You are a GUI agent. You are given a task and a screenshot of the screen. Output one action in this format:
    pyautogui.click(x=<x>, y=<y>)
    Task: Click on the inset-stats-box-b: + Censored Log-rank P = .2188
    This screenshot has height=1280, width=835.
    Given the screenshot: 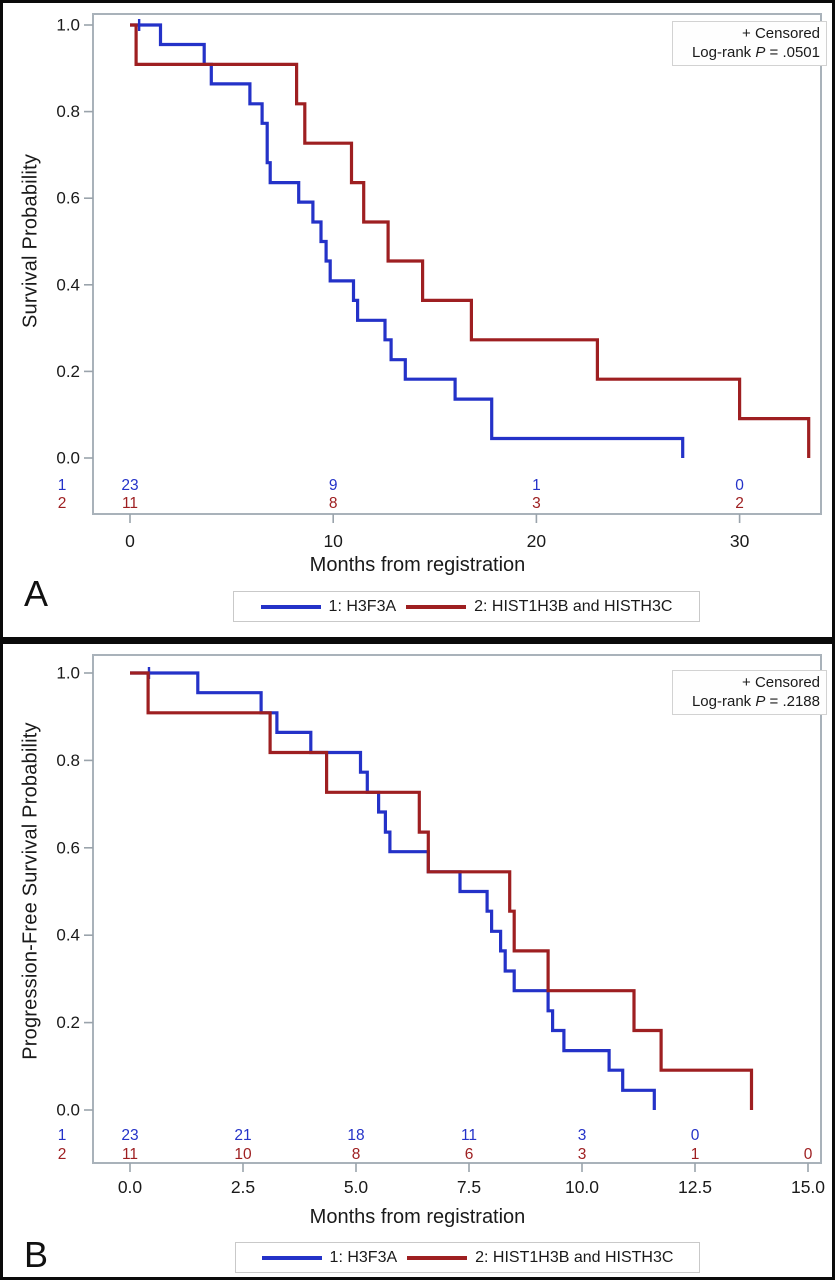 What is the action you would take?
    pyautogui.click(x=749, y=692)
    